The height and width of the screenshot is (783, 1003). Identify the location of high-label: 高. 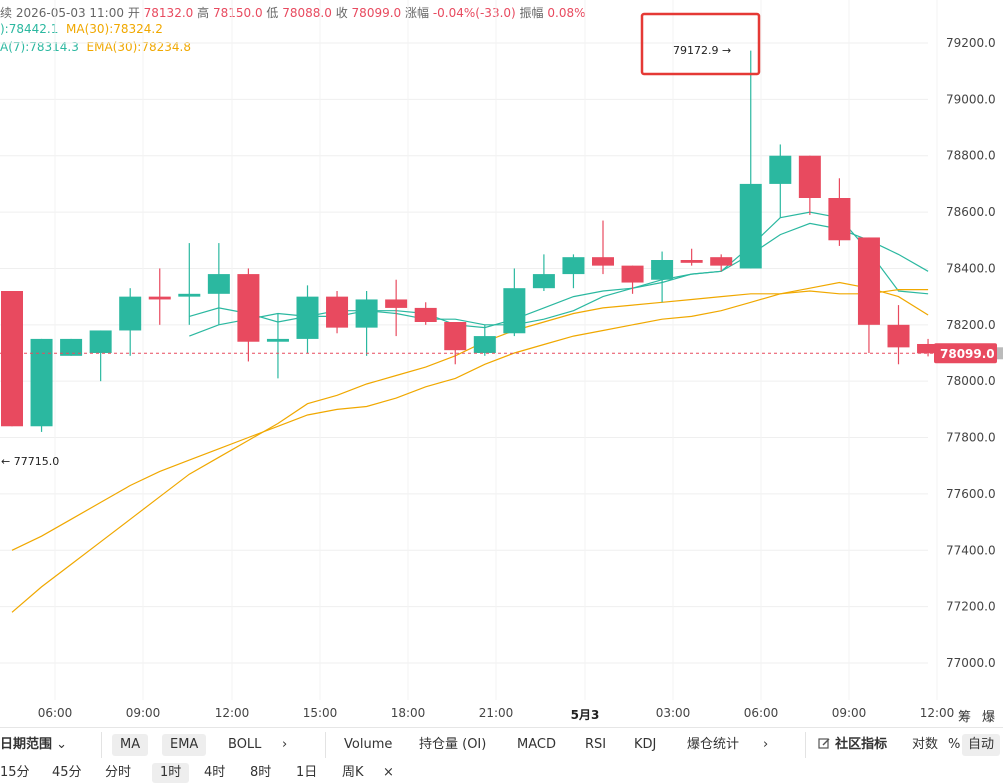
(203, 13).